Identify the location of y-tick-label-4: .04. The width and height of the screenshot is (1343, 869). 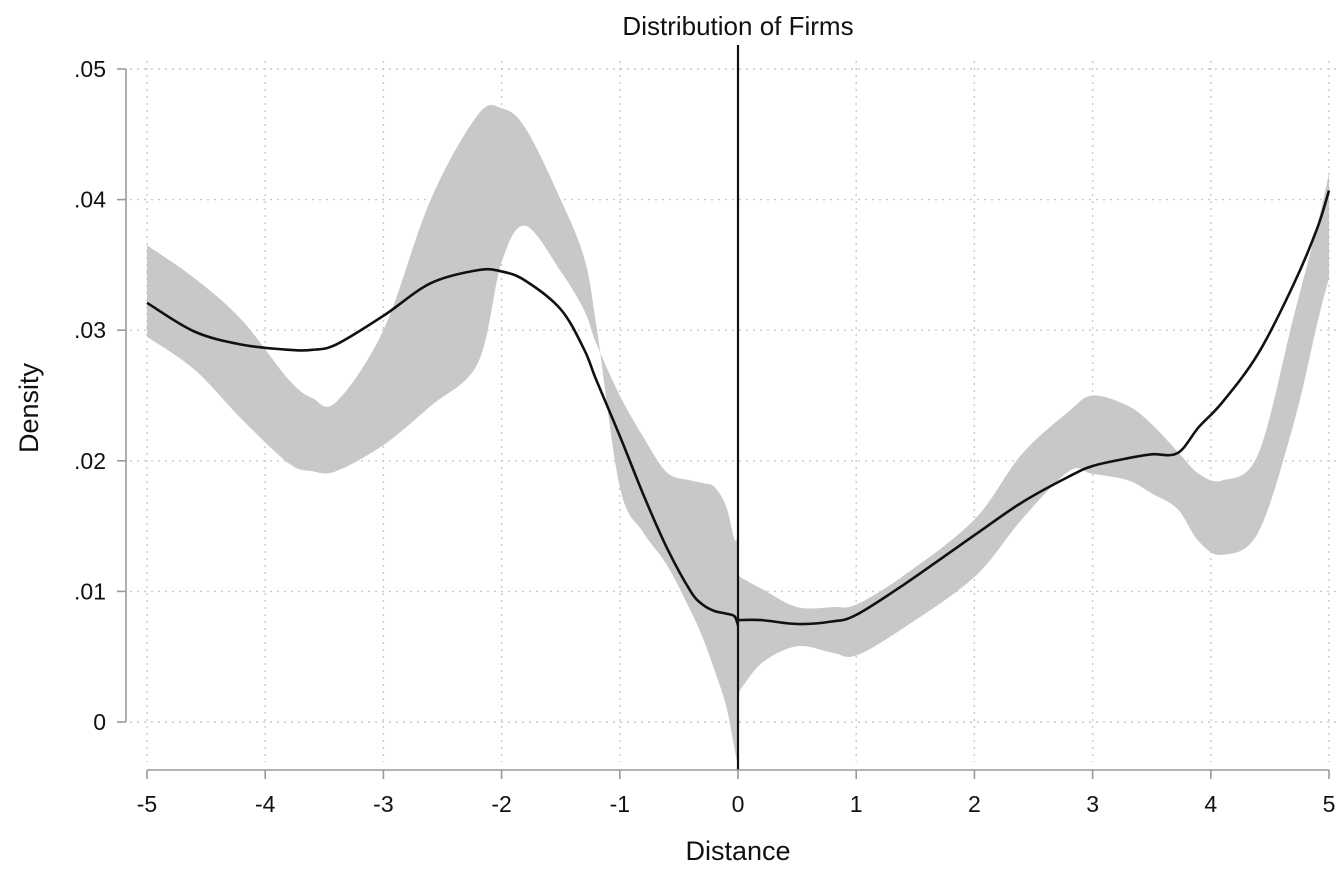
(90, 200).